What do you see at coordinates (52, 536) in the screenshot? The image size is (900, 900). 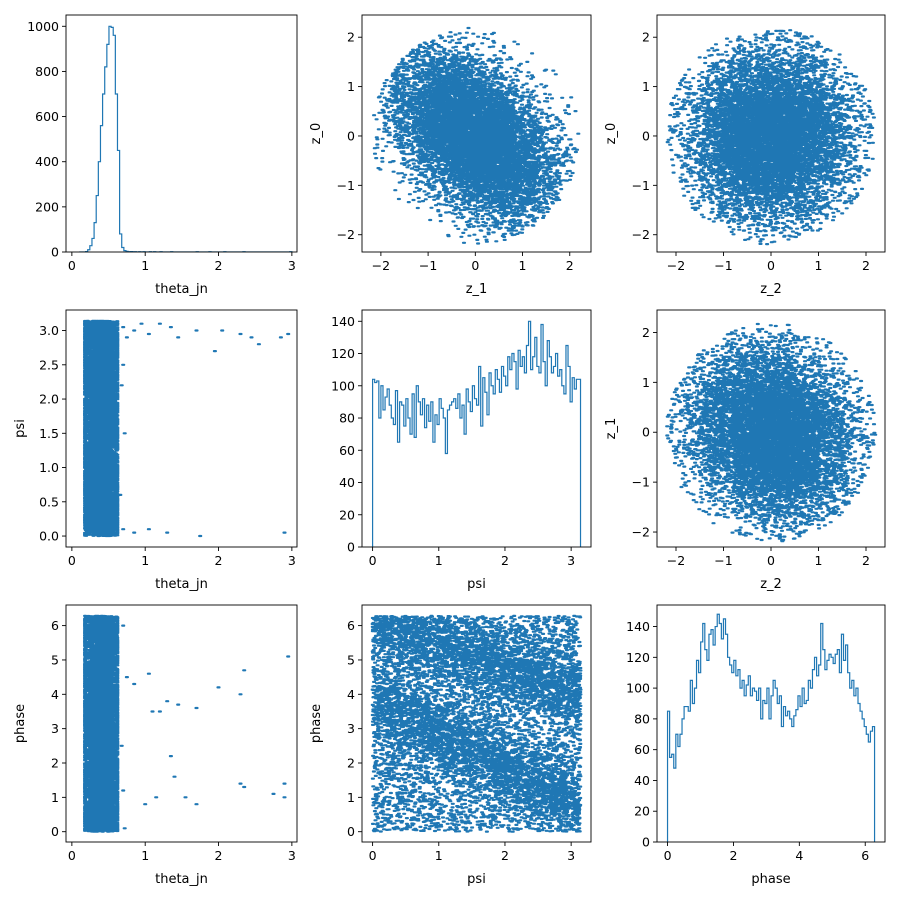 I see `y-tick: 0.0` at bounding box center [52, 536].